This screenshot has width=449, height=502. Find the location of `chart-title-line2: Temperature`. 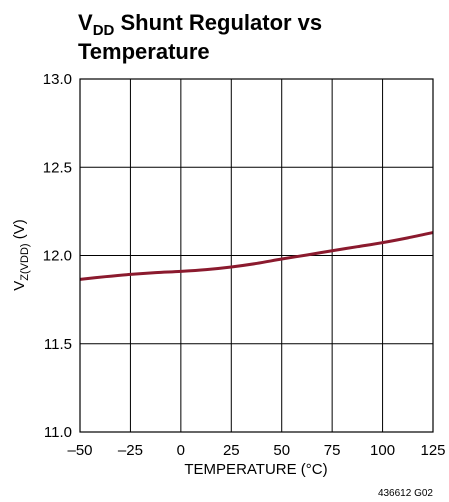

chart-title-line2: Temperature is located at coordinates (144, 51).